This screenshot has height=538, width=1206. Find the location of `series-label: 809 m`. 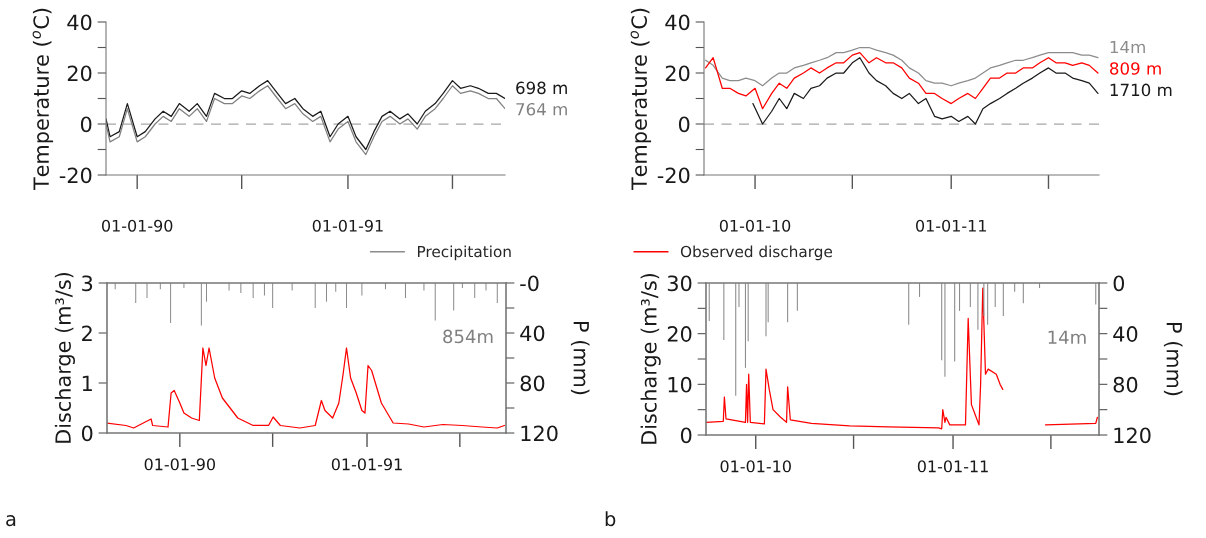

series-label: 809 m is located at coordinates (1135, 68).